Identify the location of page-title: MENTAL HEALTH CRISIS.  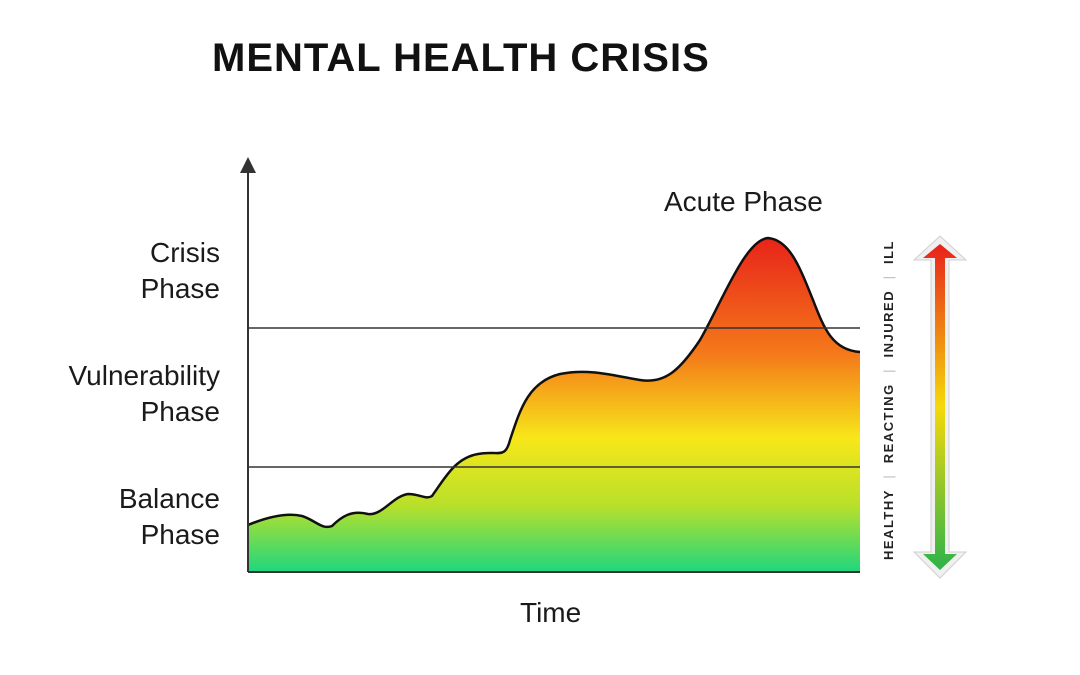
(461, 58).